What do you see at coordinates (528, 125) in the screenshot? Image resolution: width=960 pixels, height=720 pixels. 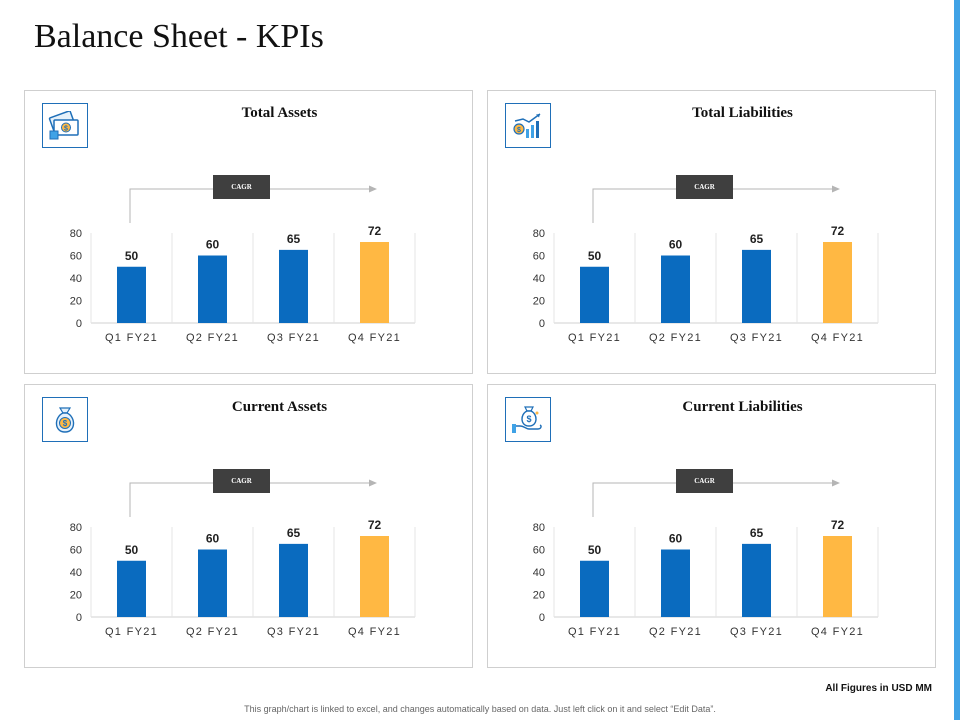 I see `growth-chart-icon: $` at bounding box center [528, 125].